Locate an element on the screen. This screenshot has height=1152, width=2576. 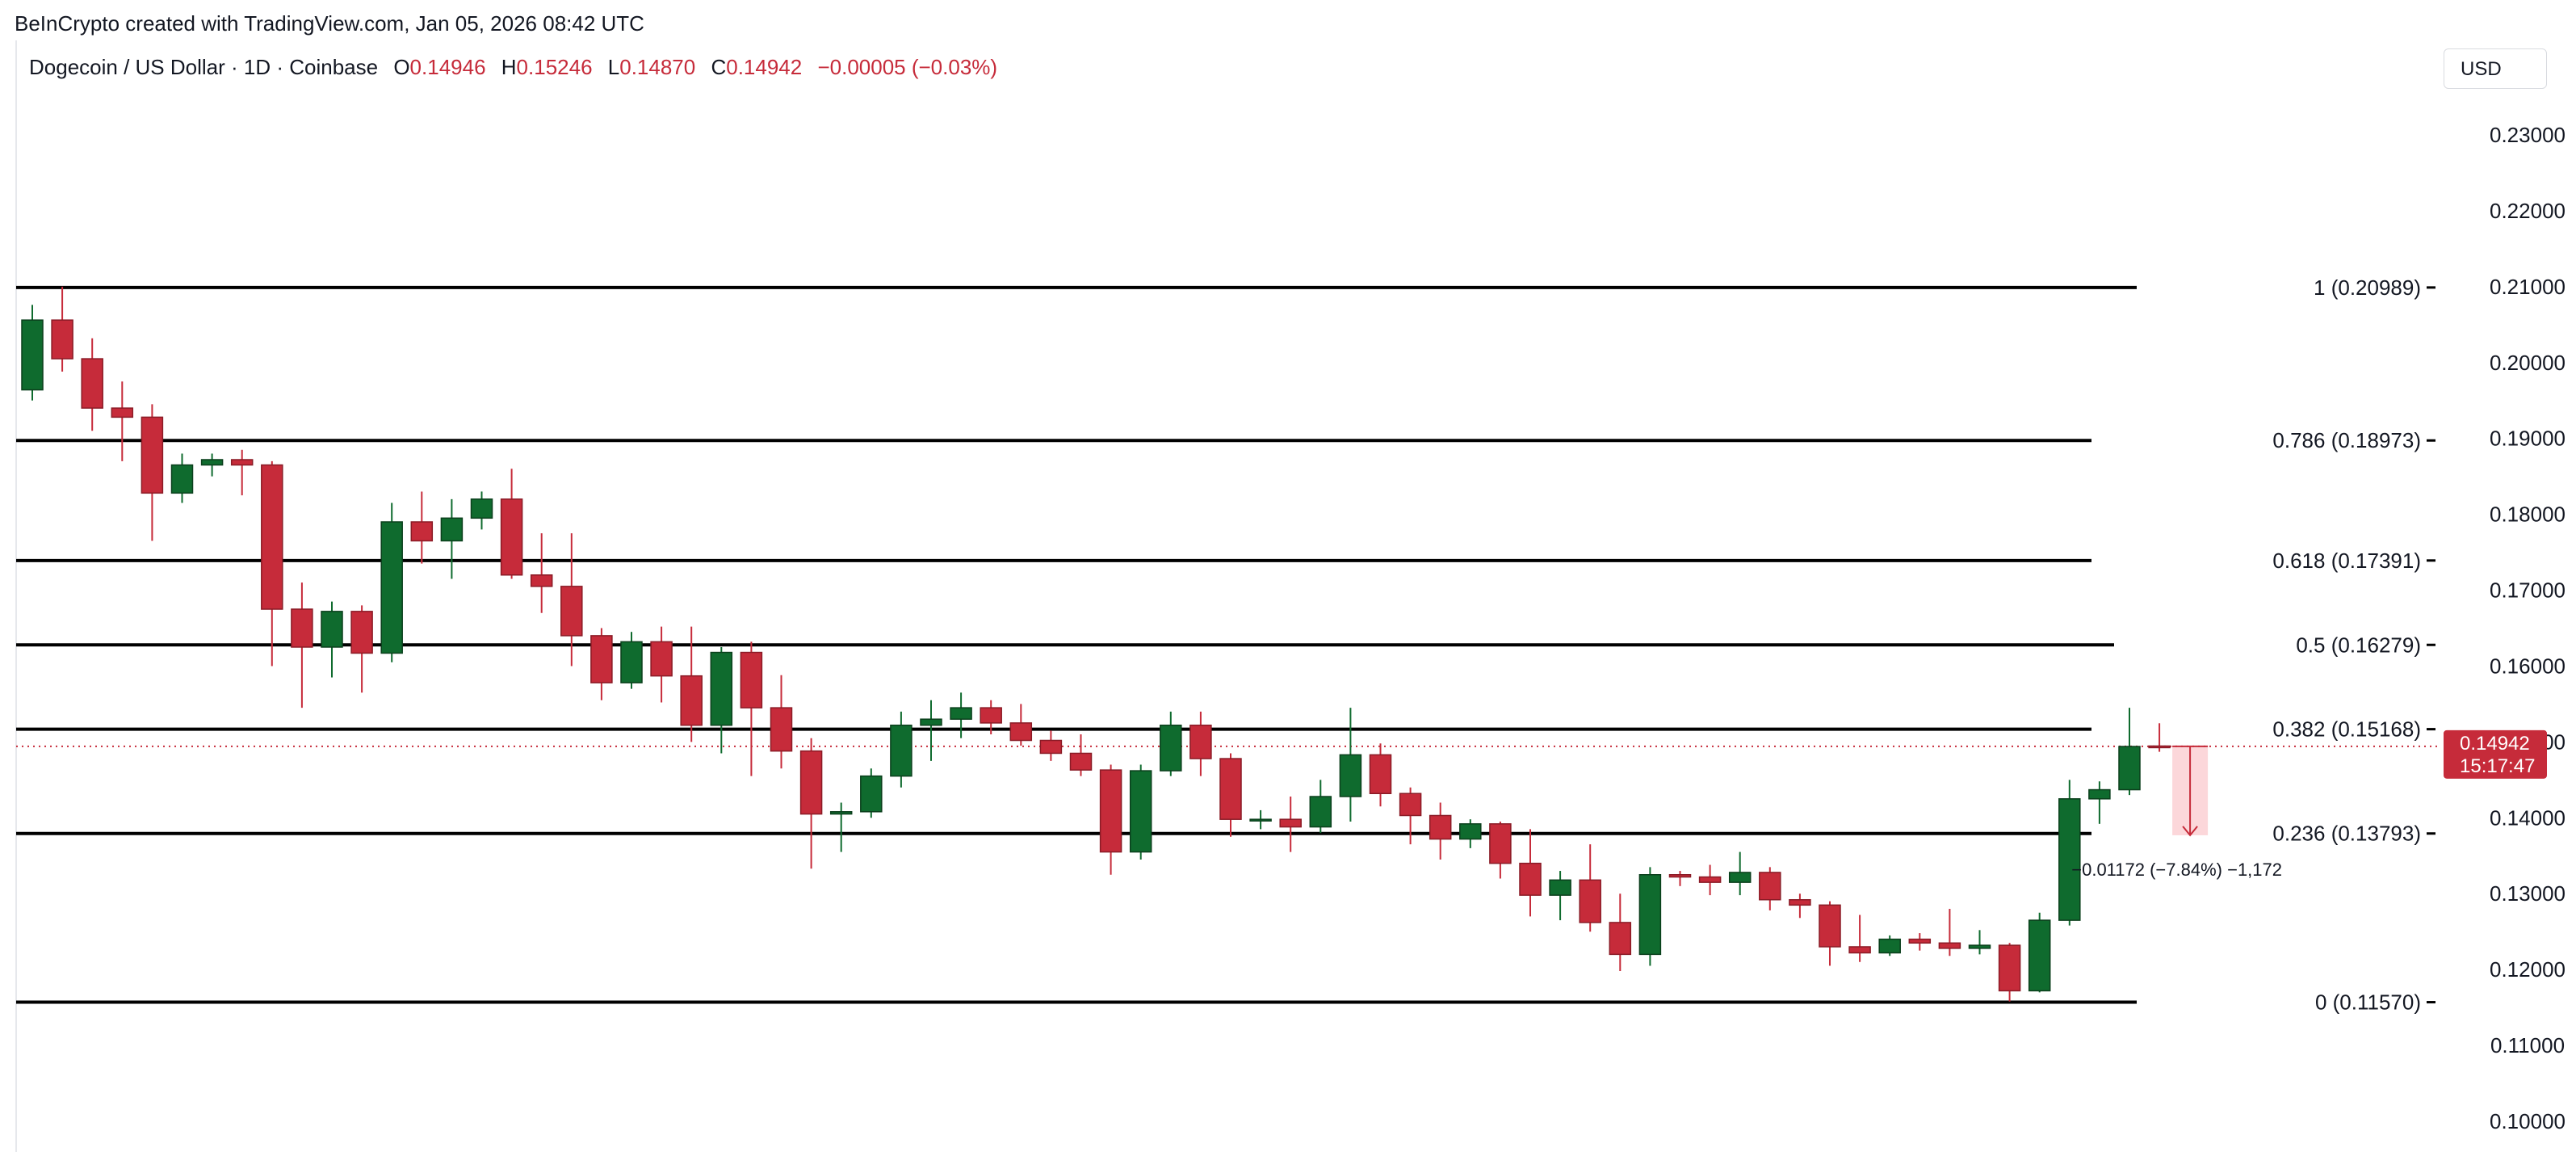
measure-label: −0.01172 (−7.84%) −1,172 is located at coordinates (2176, 870).